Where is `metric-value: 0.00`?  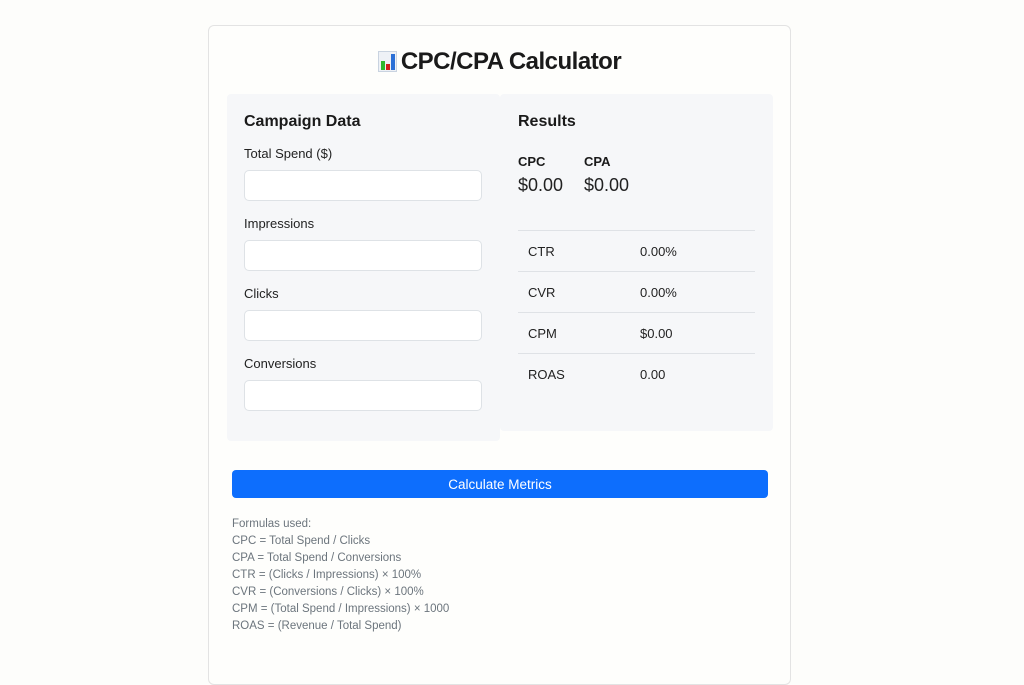
metric-value: 0.00 is located at coordinates (692, 374).